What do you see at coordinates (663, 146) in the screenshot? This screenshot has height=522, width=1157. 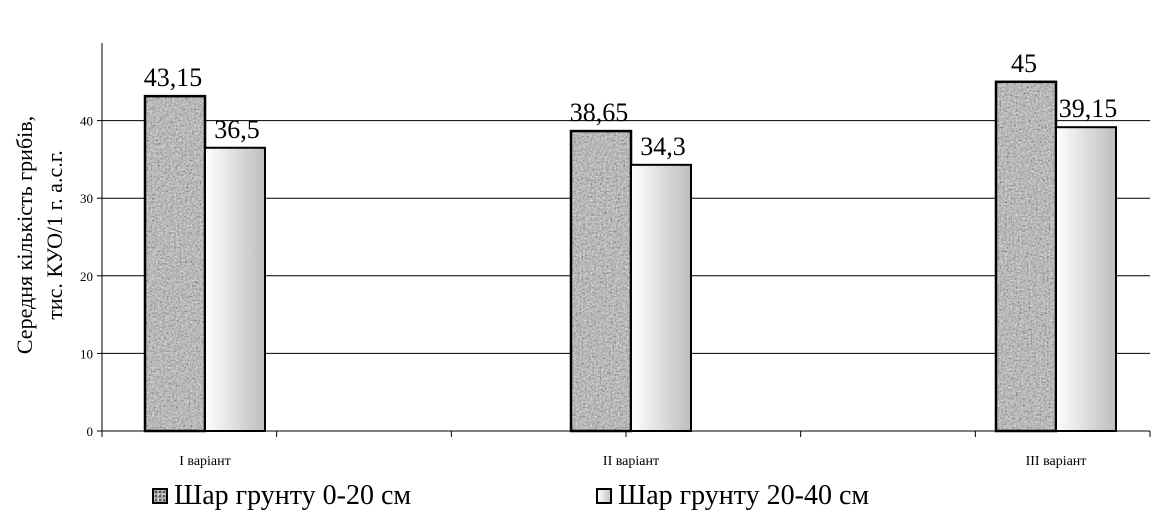 I see `data-label: 34,3` at bounding box center [663, 146].